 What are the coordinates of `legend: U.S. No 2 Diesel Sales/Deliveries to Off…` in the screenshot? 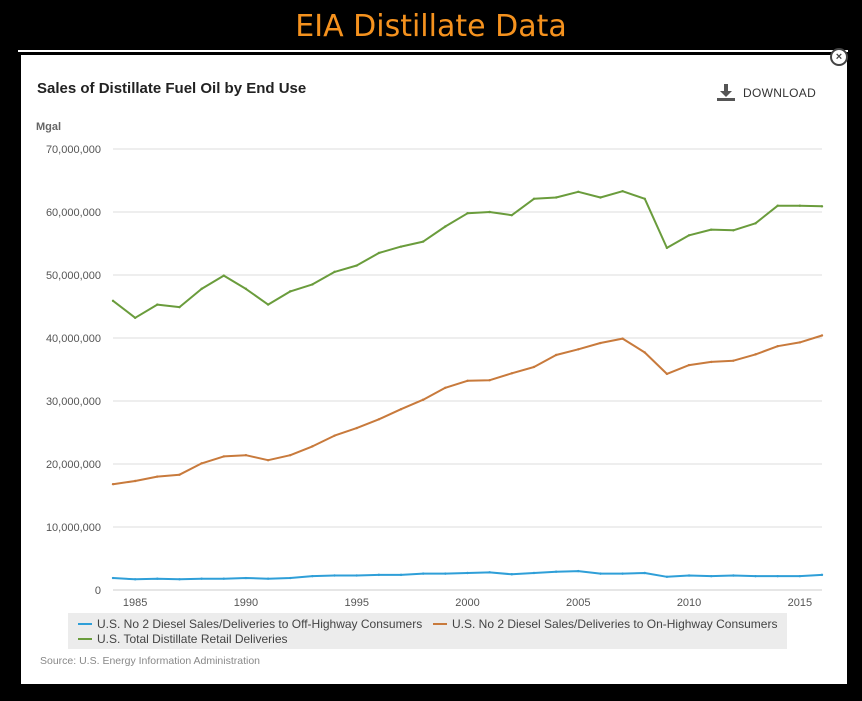 It's located at (427, 631).